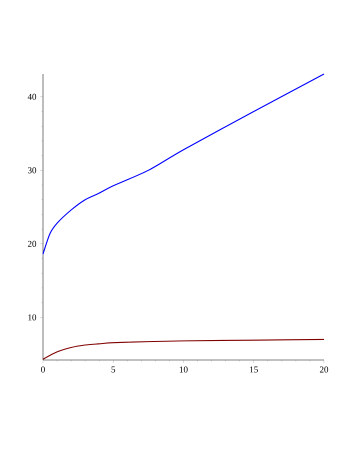 This screenshot has width=357, height=462. Describe the element at coordinates (254, 369) in the screenshot. I see `x-tick-label: 15` at that location.